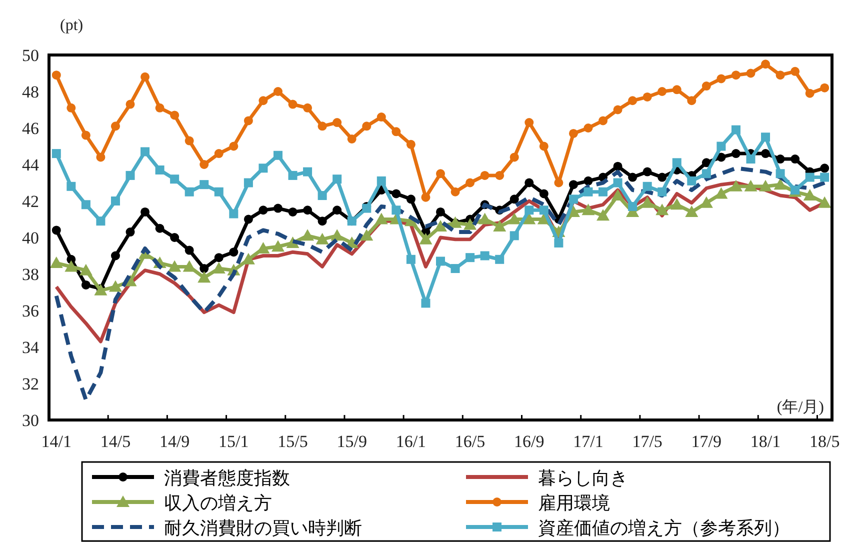  I want to click on x-tick-label: 16/9, so click(529, 441).